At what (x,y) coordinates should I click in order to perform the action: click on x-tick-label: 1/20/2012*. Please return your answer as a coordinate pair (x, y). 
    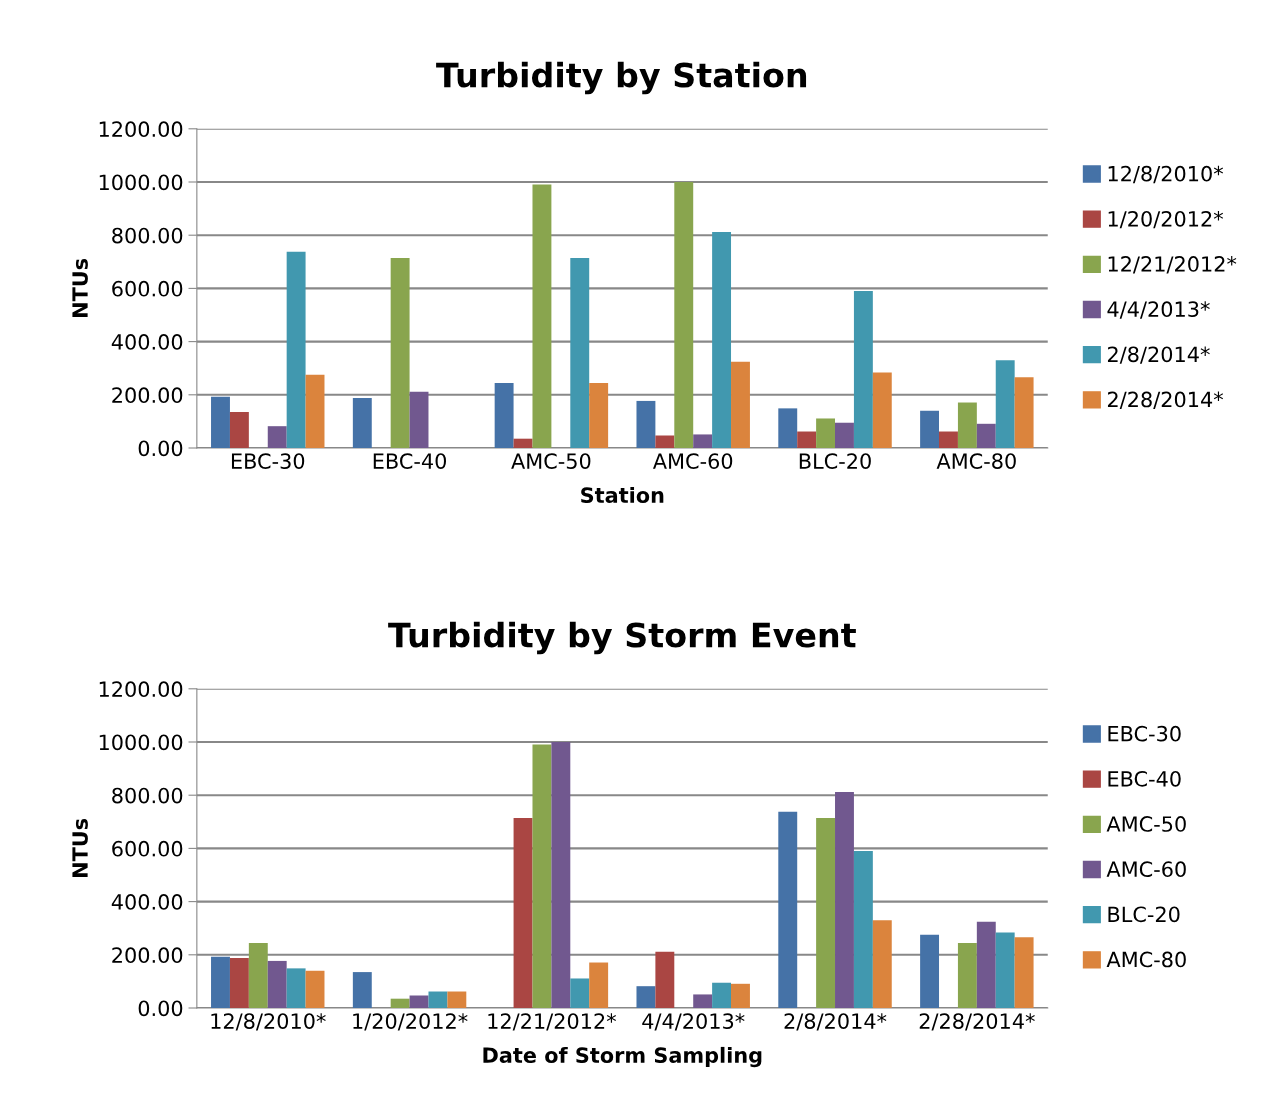
    Looking at the image, I should click on (410, 1022).